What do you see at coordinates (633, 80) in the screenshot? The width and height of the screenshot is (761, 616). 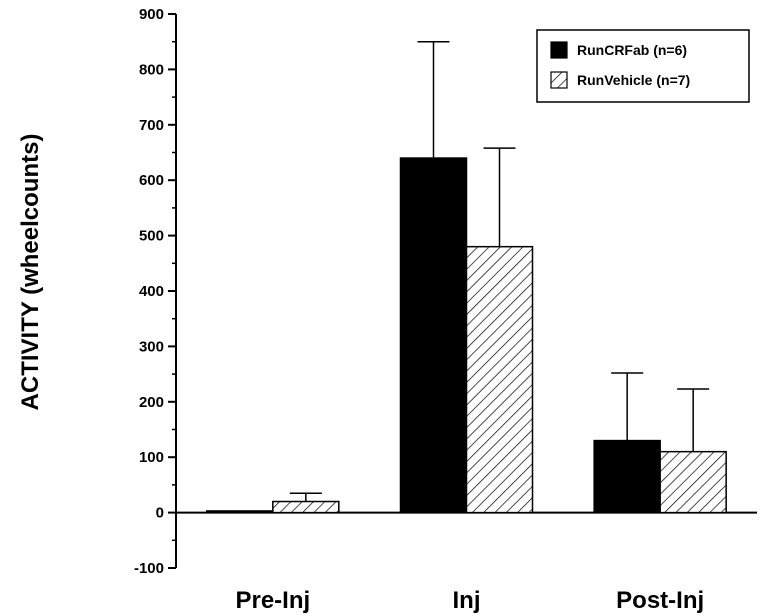 I see `legend-label: RunVehicle (n=7)` at bounding box center [633, 80].